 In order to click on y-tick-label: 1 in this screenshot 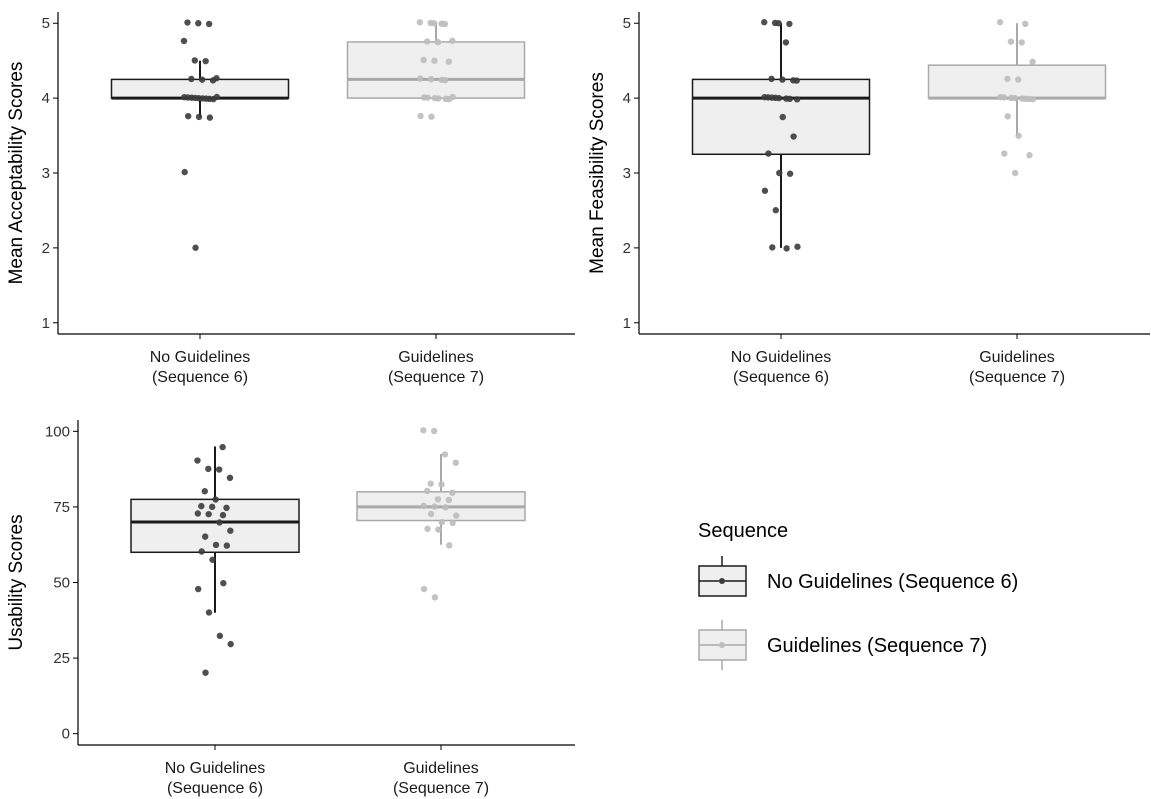, I will do `click(46, 323)`.